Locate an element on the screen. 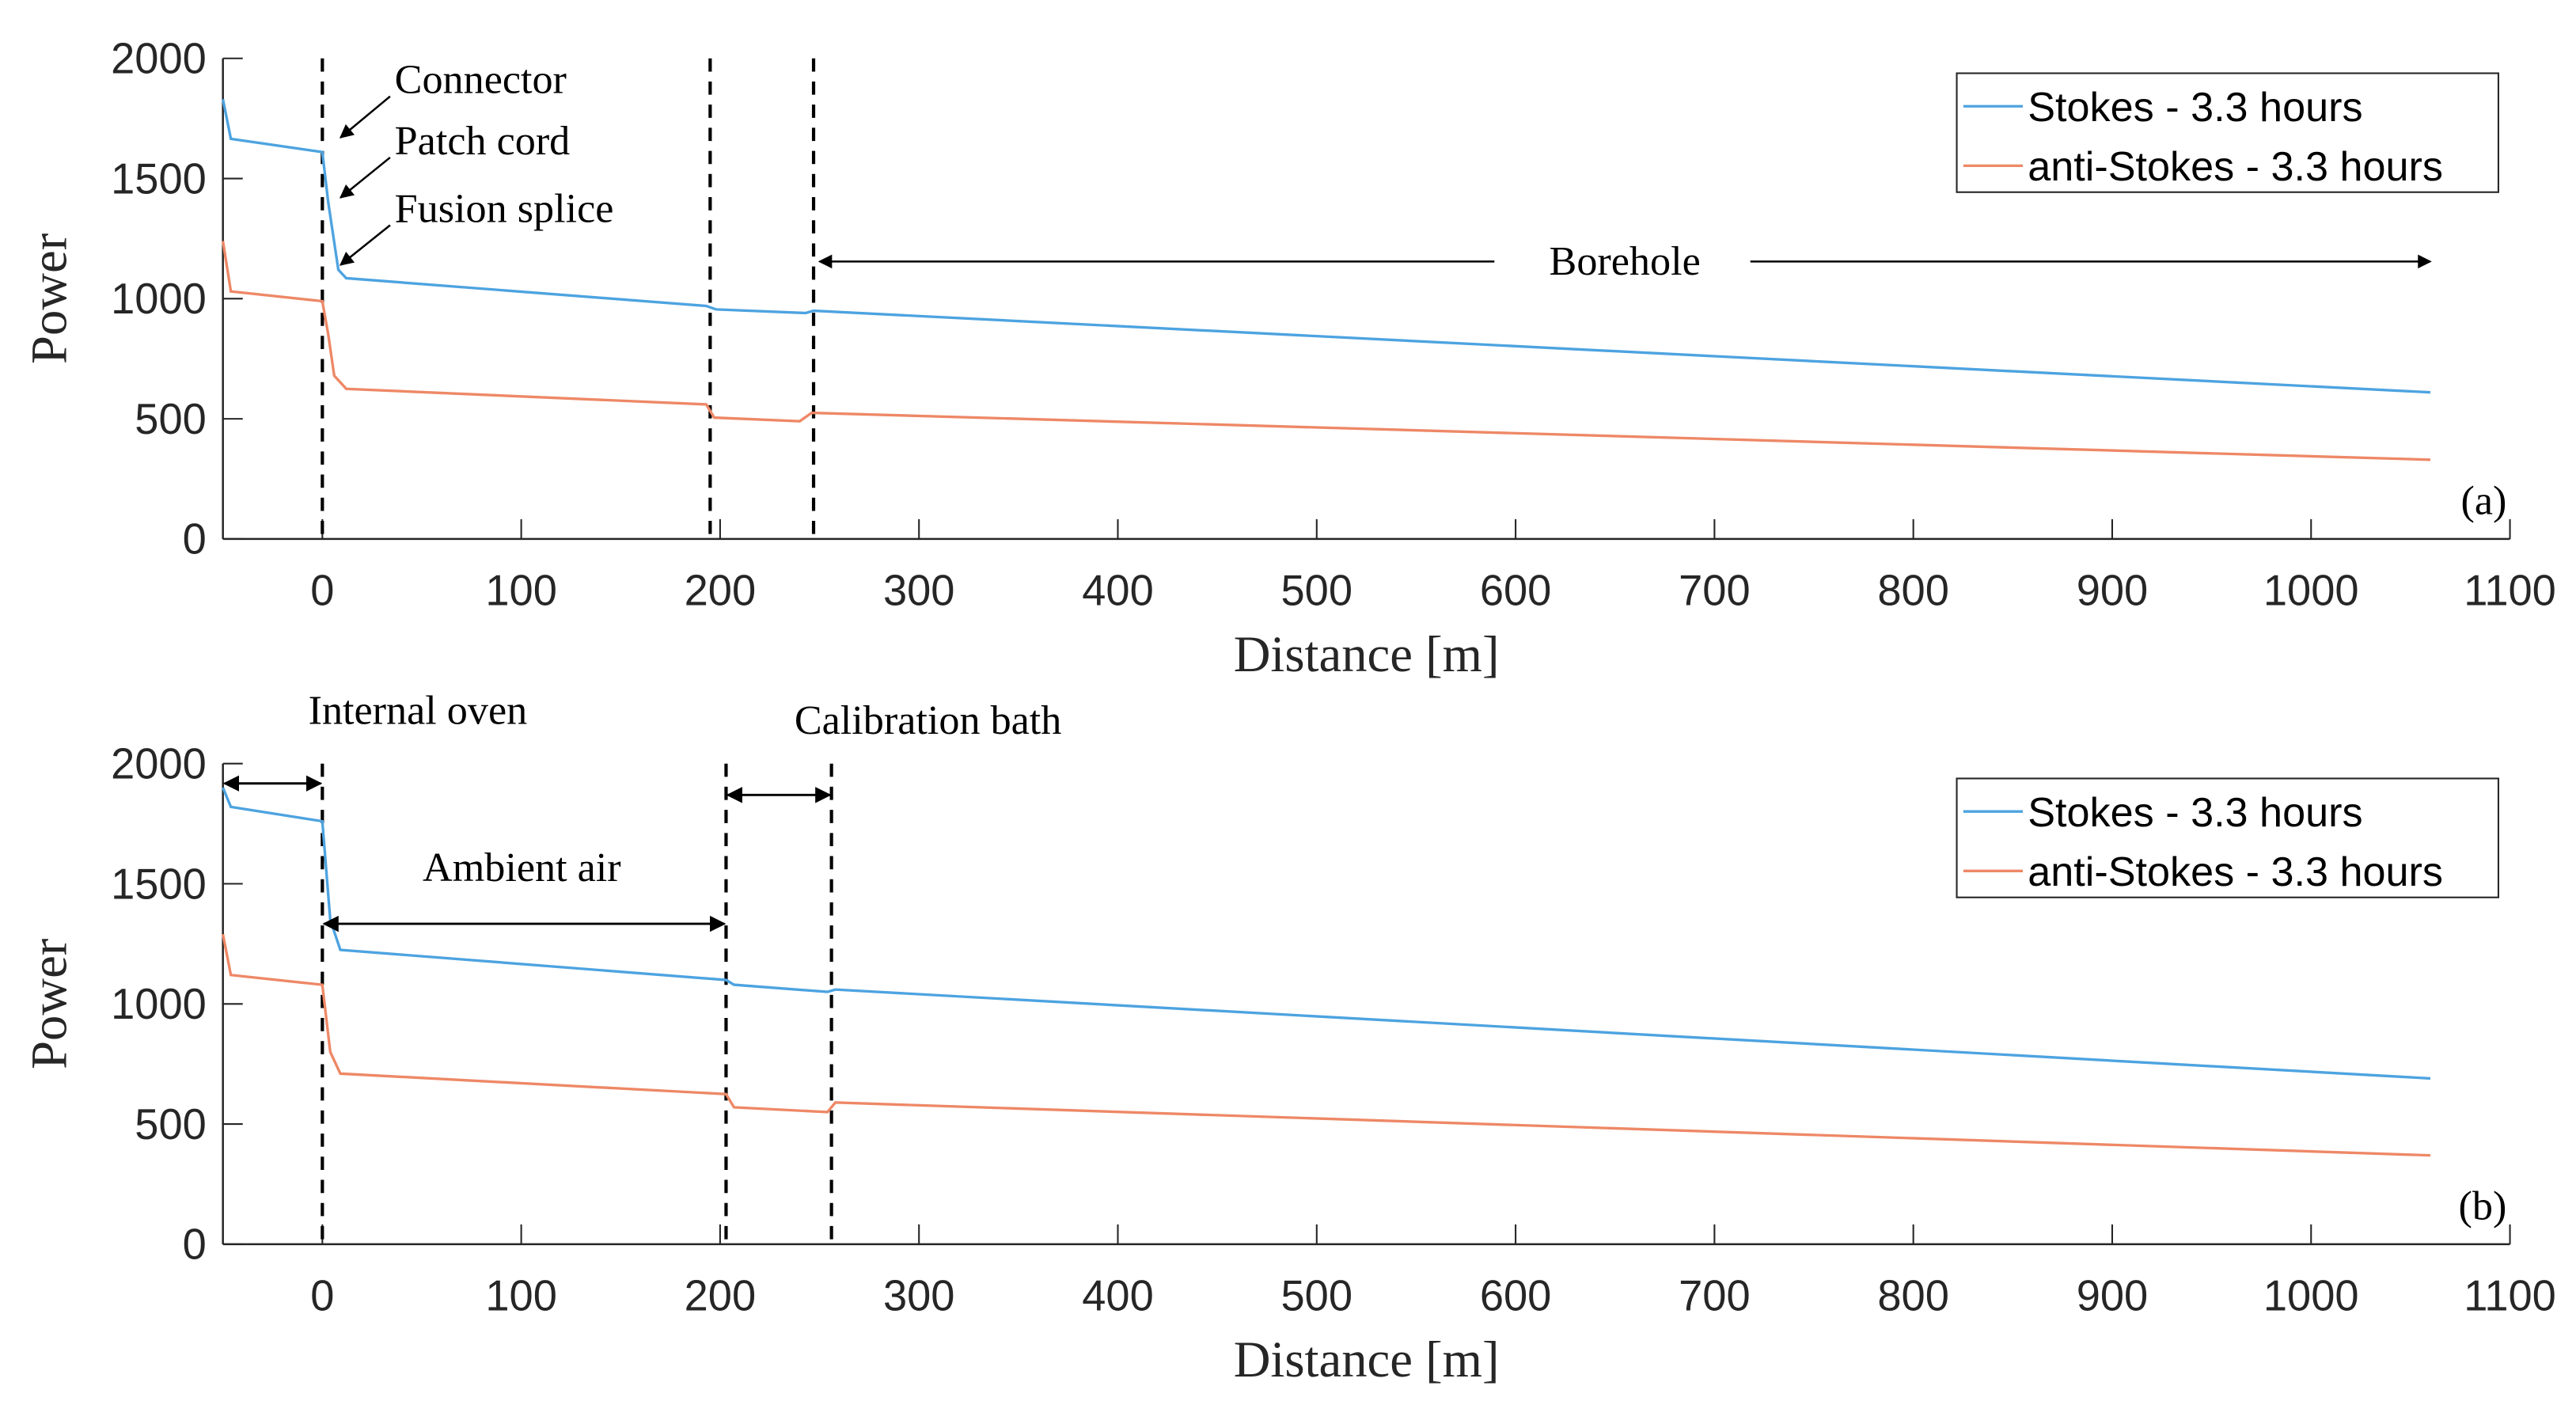 The height and width of the screenshot is (1405, 2576). annotation-label: Calibration bath is located at coordinates (928, 720).